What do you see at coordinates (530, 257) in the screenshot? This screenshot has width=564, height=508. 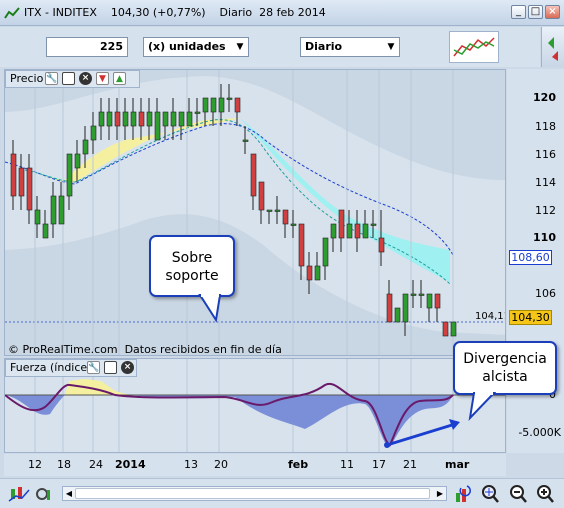 I see `upper-band-price-badge: 108,60` at bounding box center [530, 257].